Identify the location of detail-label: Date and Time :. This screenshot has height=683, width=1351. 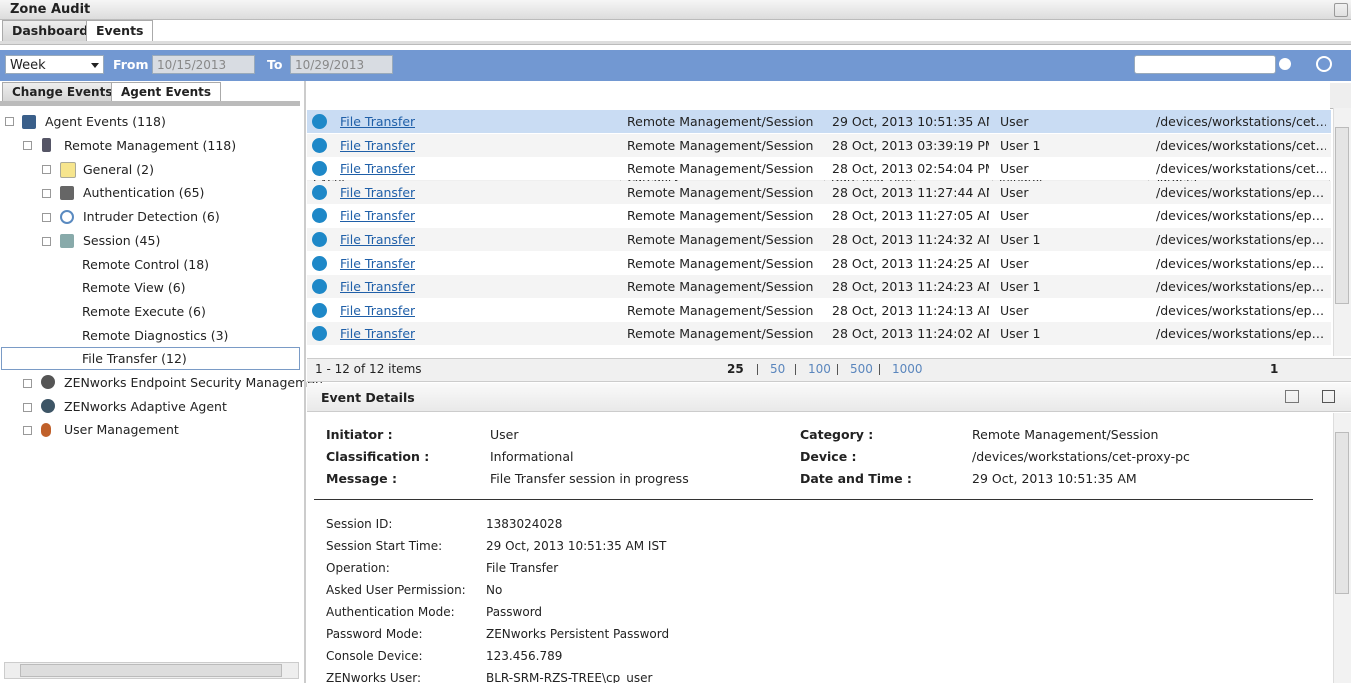
(856, 478).